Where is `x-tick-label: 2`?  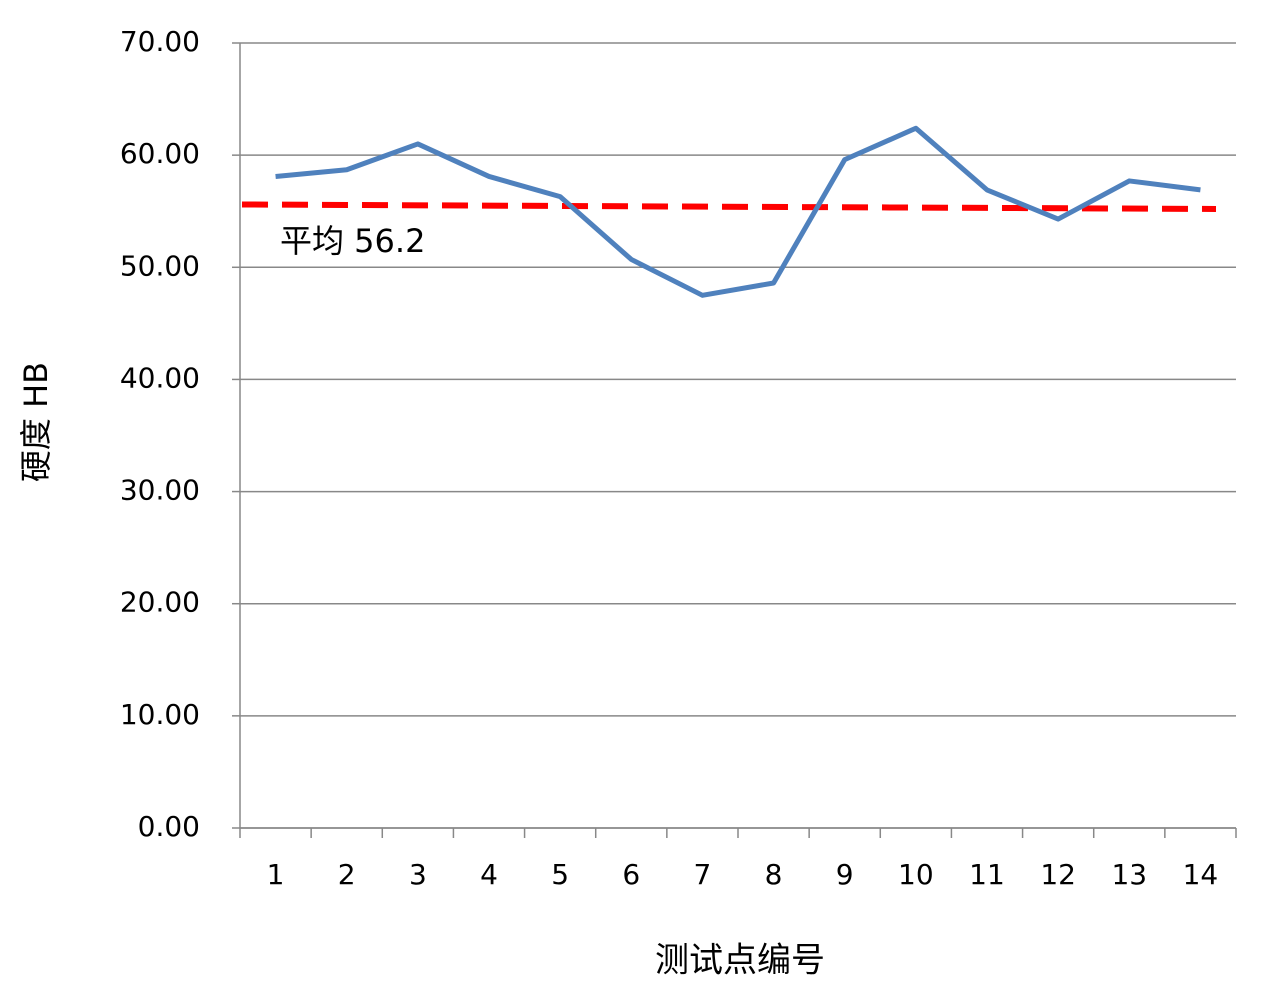
x-tick-label: 2 is located at coordinates (347, 874).